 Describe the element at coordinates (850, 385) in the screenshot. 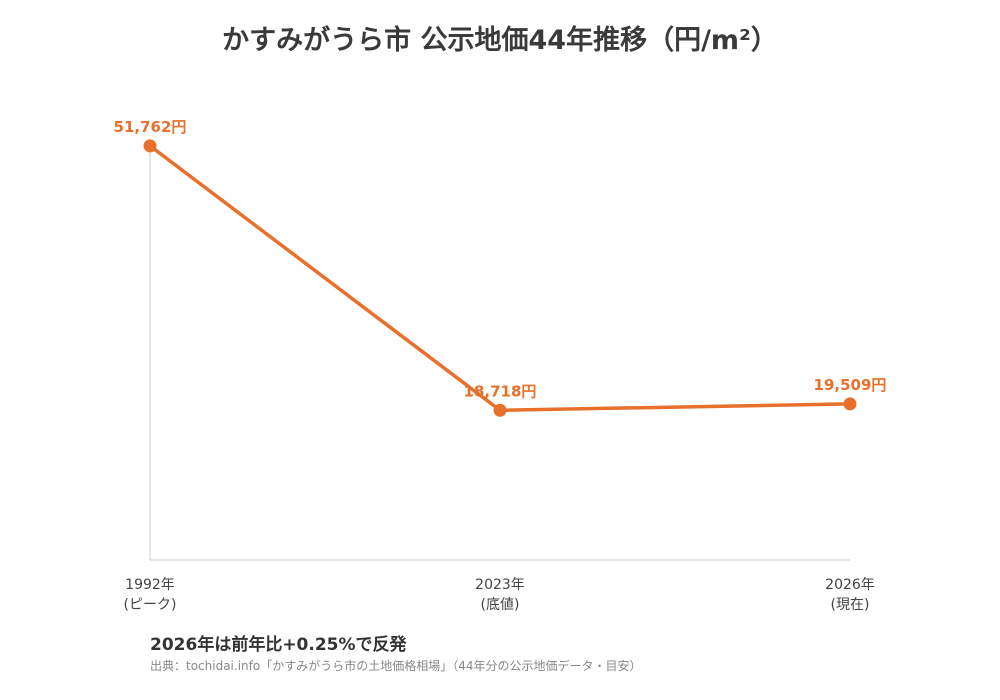

I see `data-label: 19,509円` at that location.